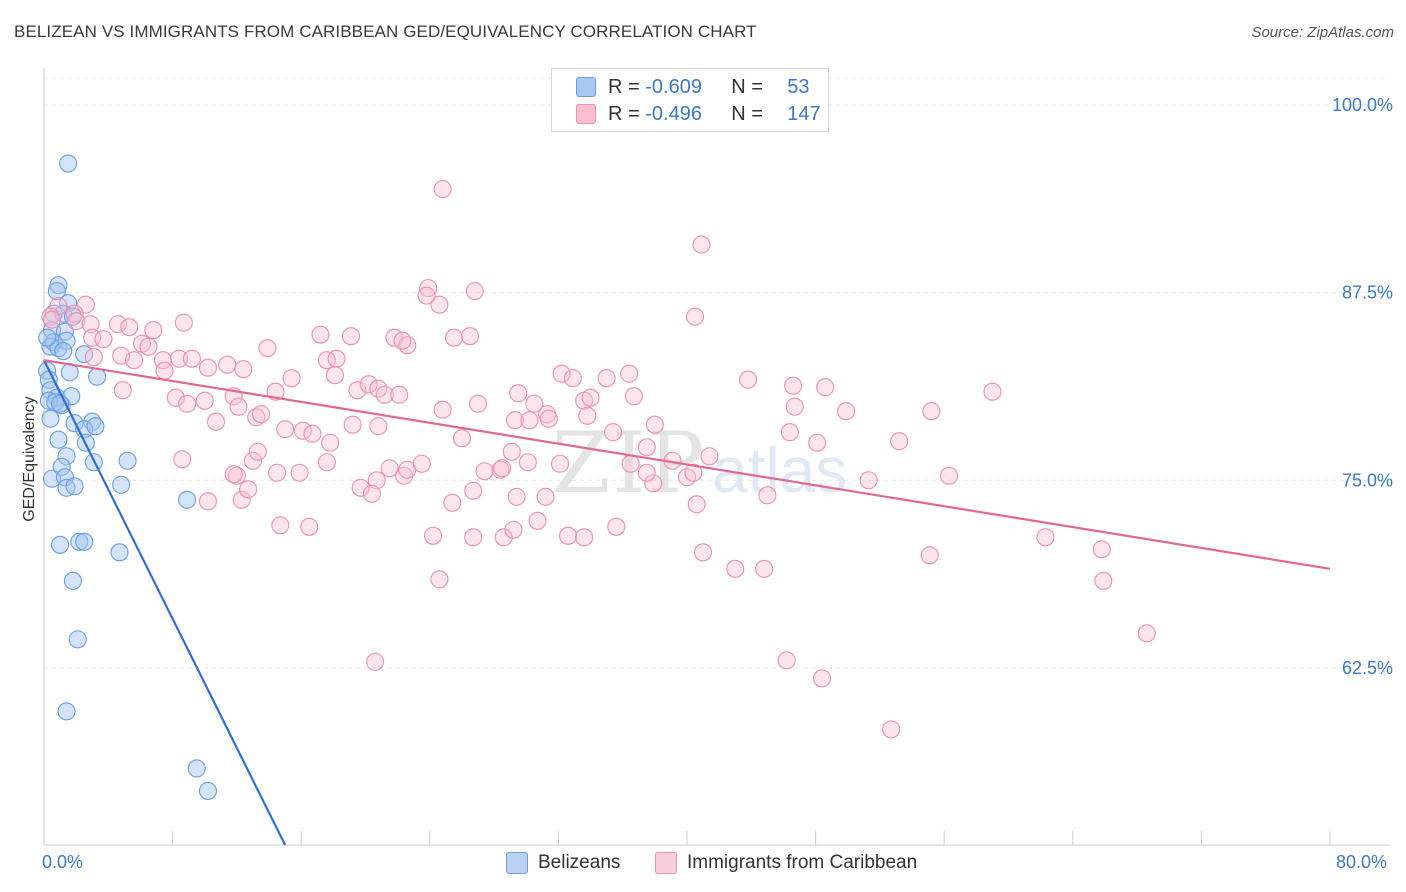 The image size is (1406, 892). I want to click on legend-r-value: -0.609, so click(673, 86).